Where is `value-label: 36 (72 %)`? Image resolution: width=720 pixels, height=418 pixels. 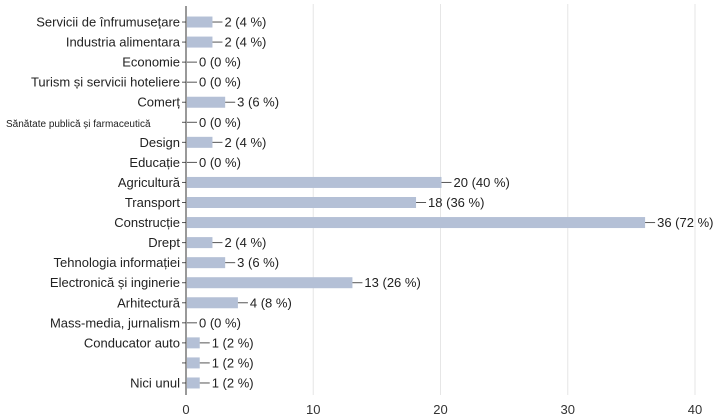
value-label: 36 (72 %) is located at coordinates (685, 222).